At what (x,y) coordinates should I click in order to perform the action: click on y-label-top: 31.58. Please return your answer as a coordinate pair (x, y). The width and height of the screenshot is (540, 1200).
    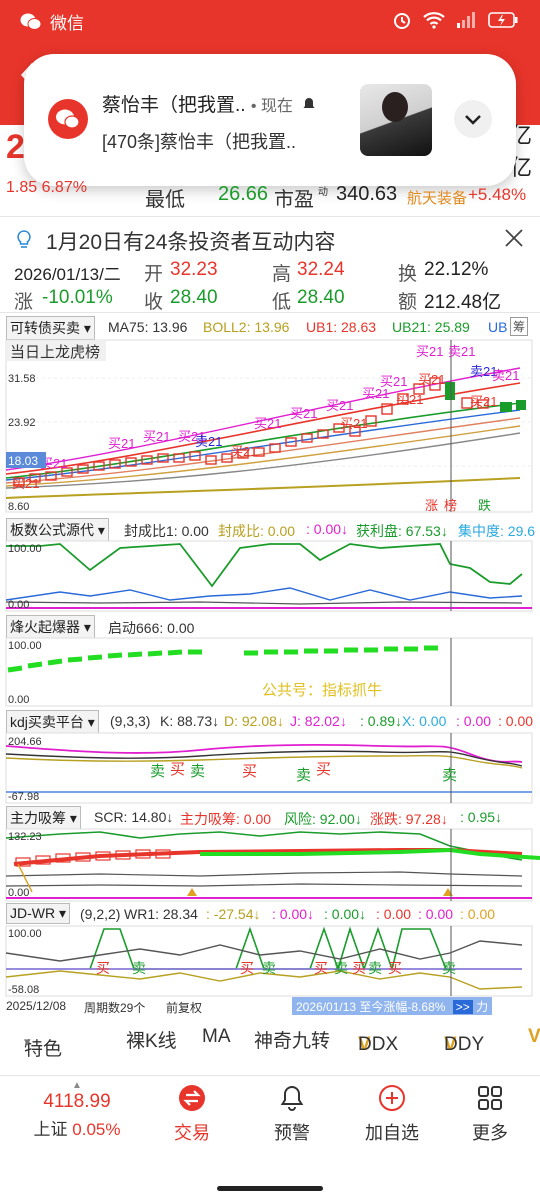
    Looking at the image, I should click on (22, 379).